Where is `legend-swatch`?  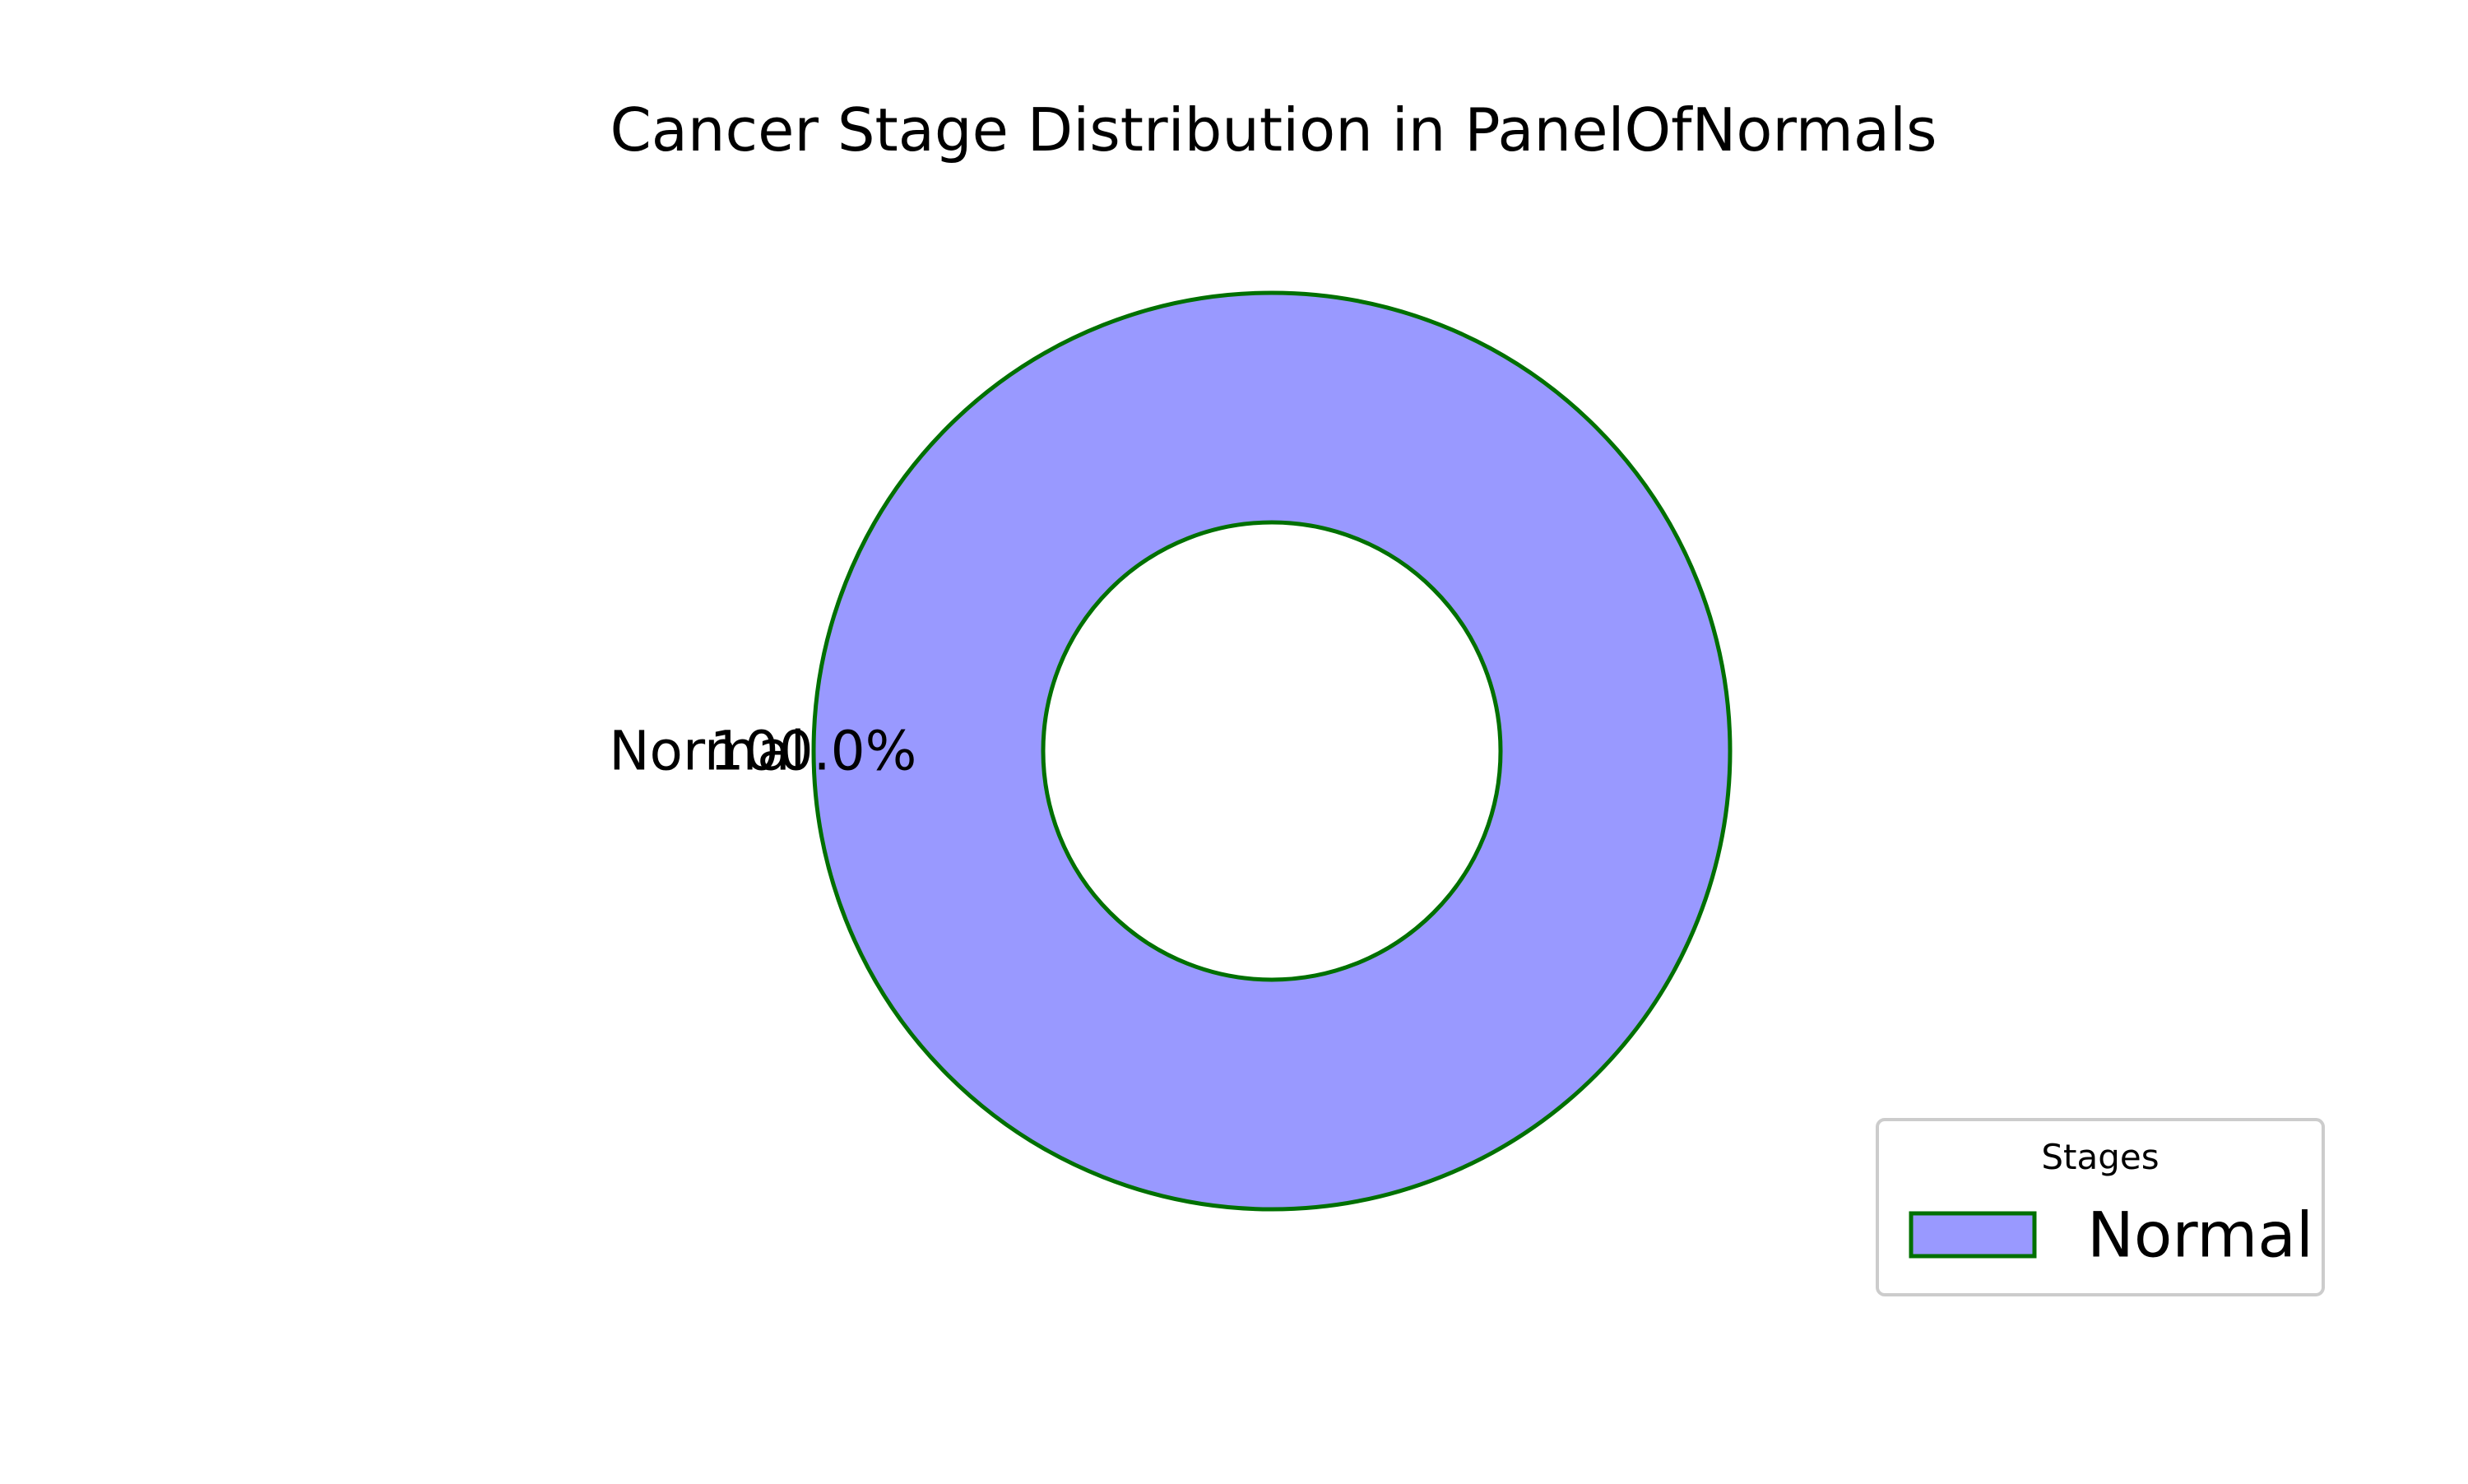 legend-swatch is located at coordinates (1973, 1235).